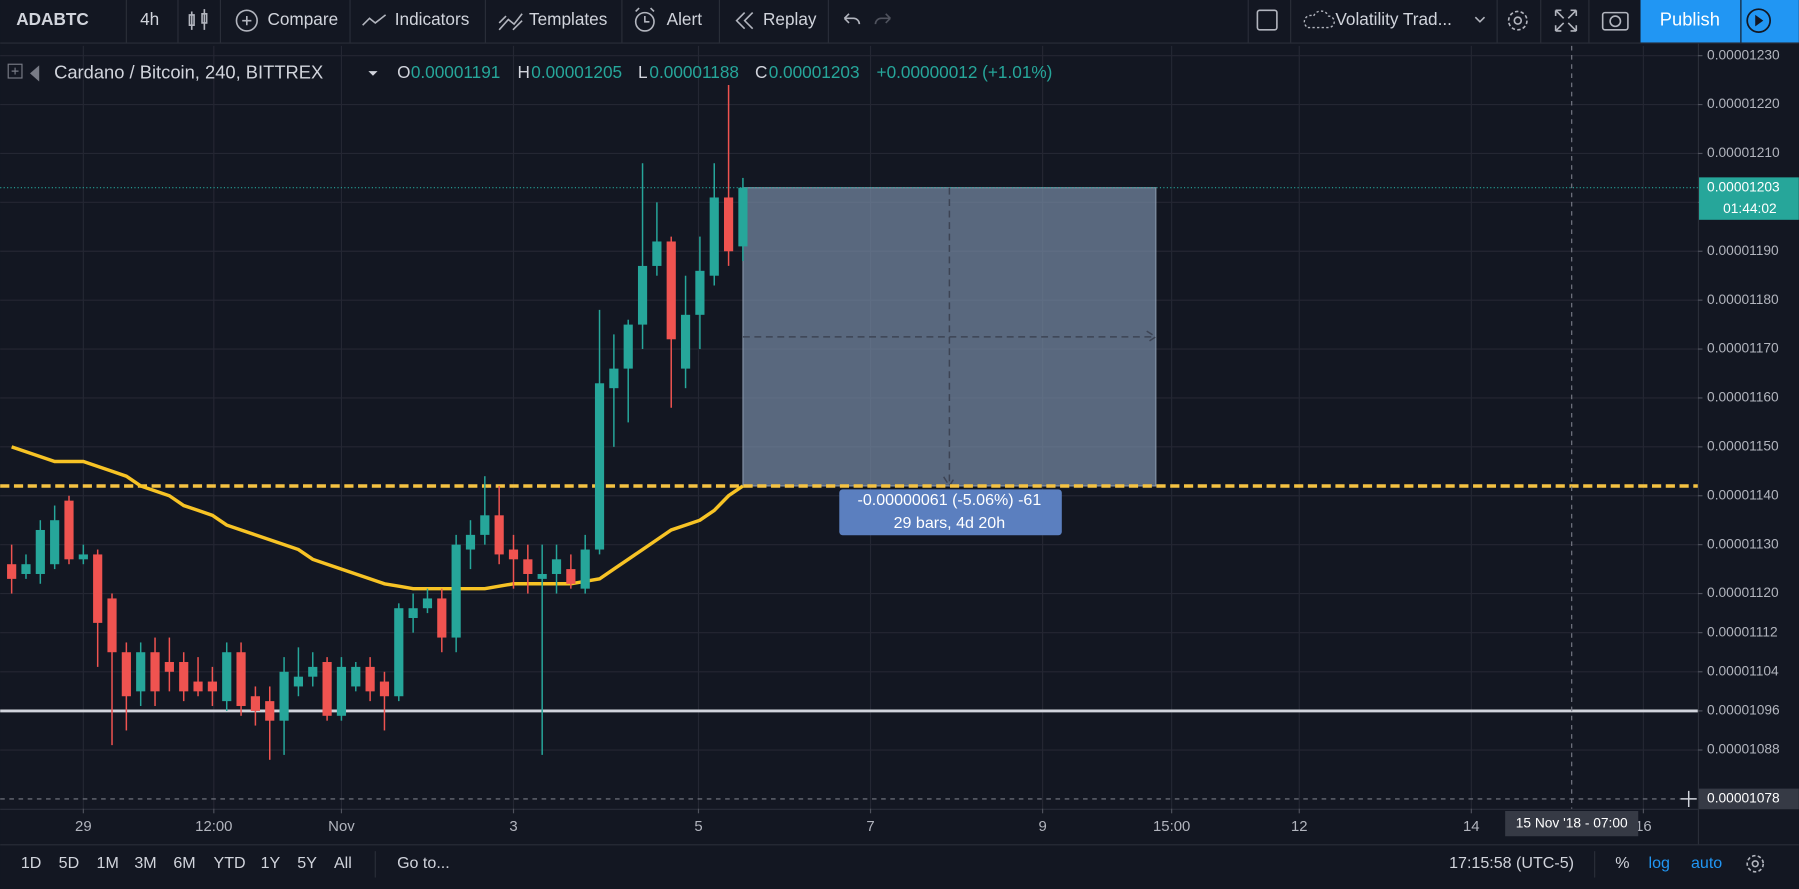 Image resolution: width=1799 pixels, height=889 pixels. I want to click on y-tick-label: 0.00001180, so click(1743, 299).